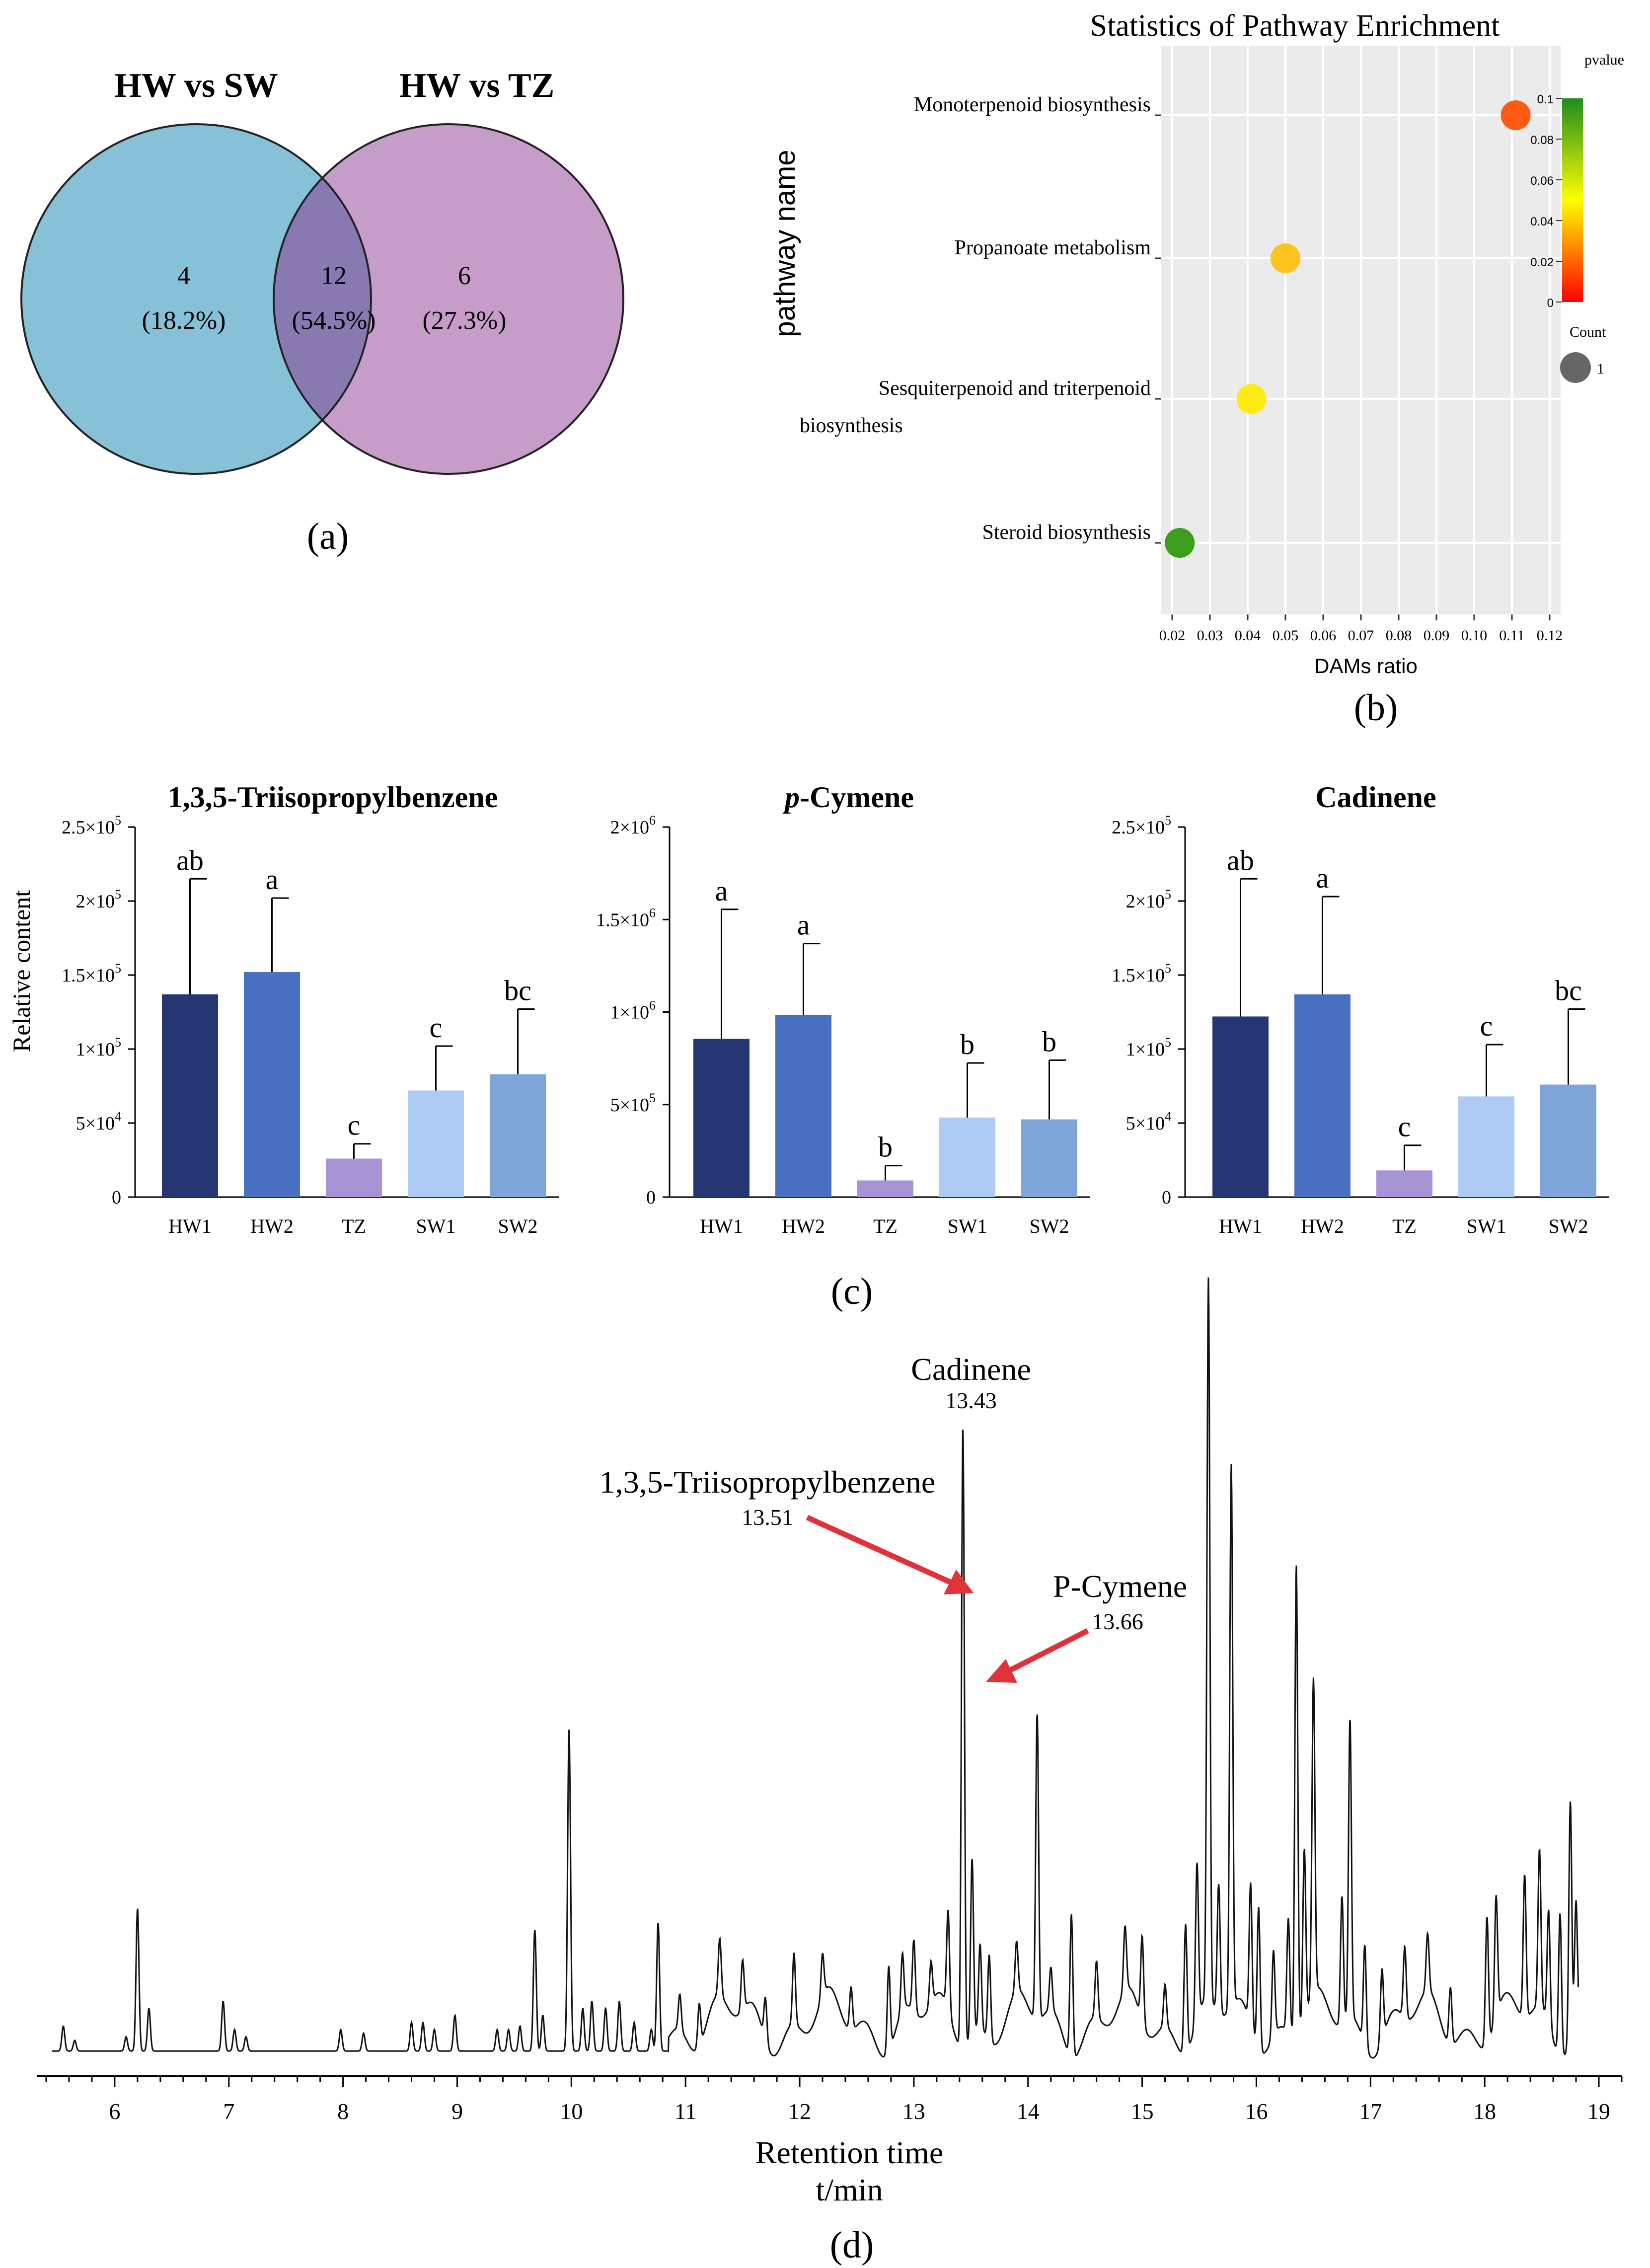 Image resolution: width=1650 pixels, height=2268 pixels. I want to click on bar-y-tick-exponent: 4, so click(118, 1116).